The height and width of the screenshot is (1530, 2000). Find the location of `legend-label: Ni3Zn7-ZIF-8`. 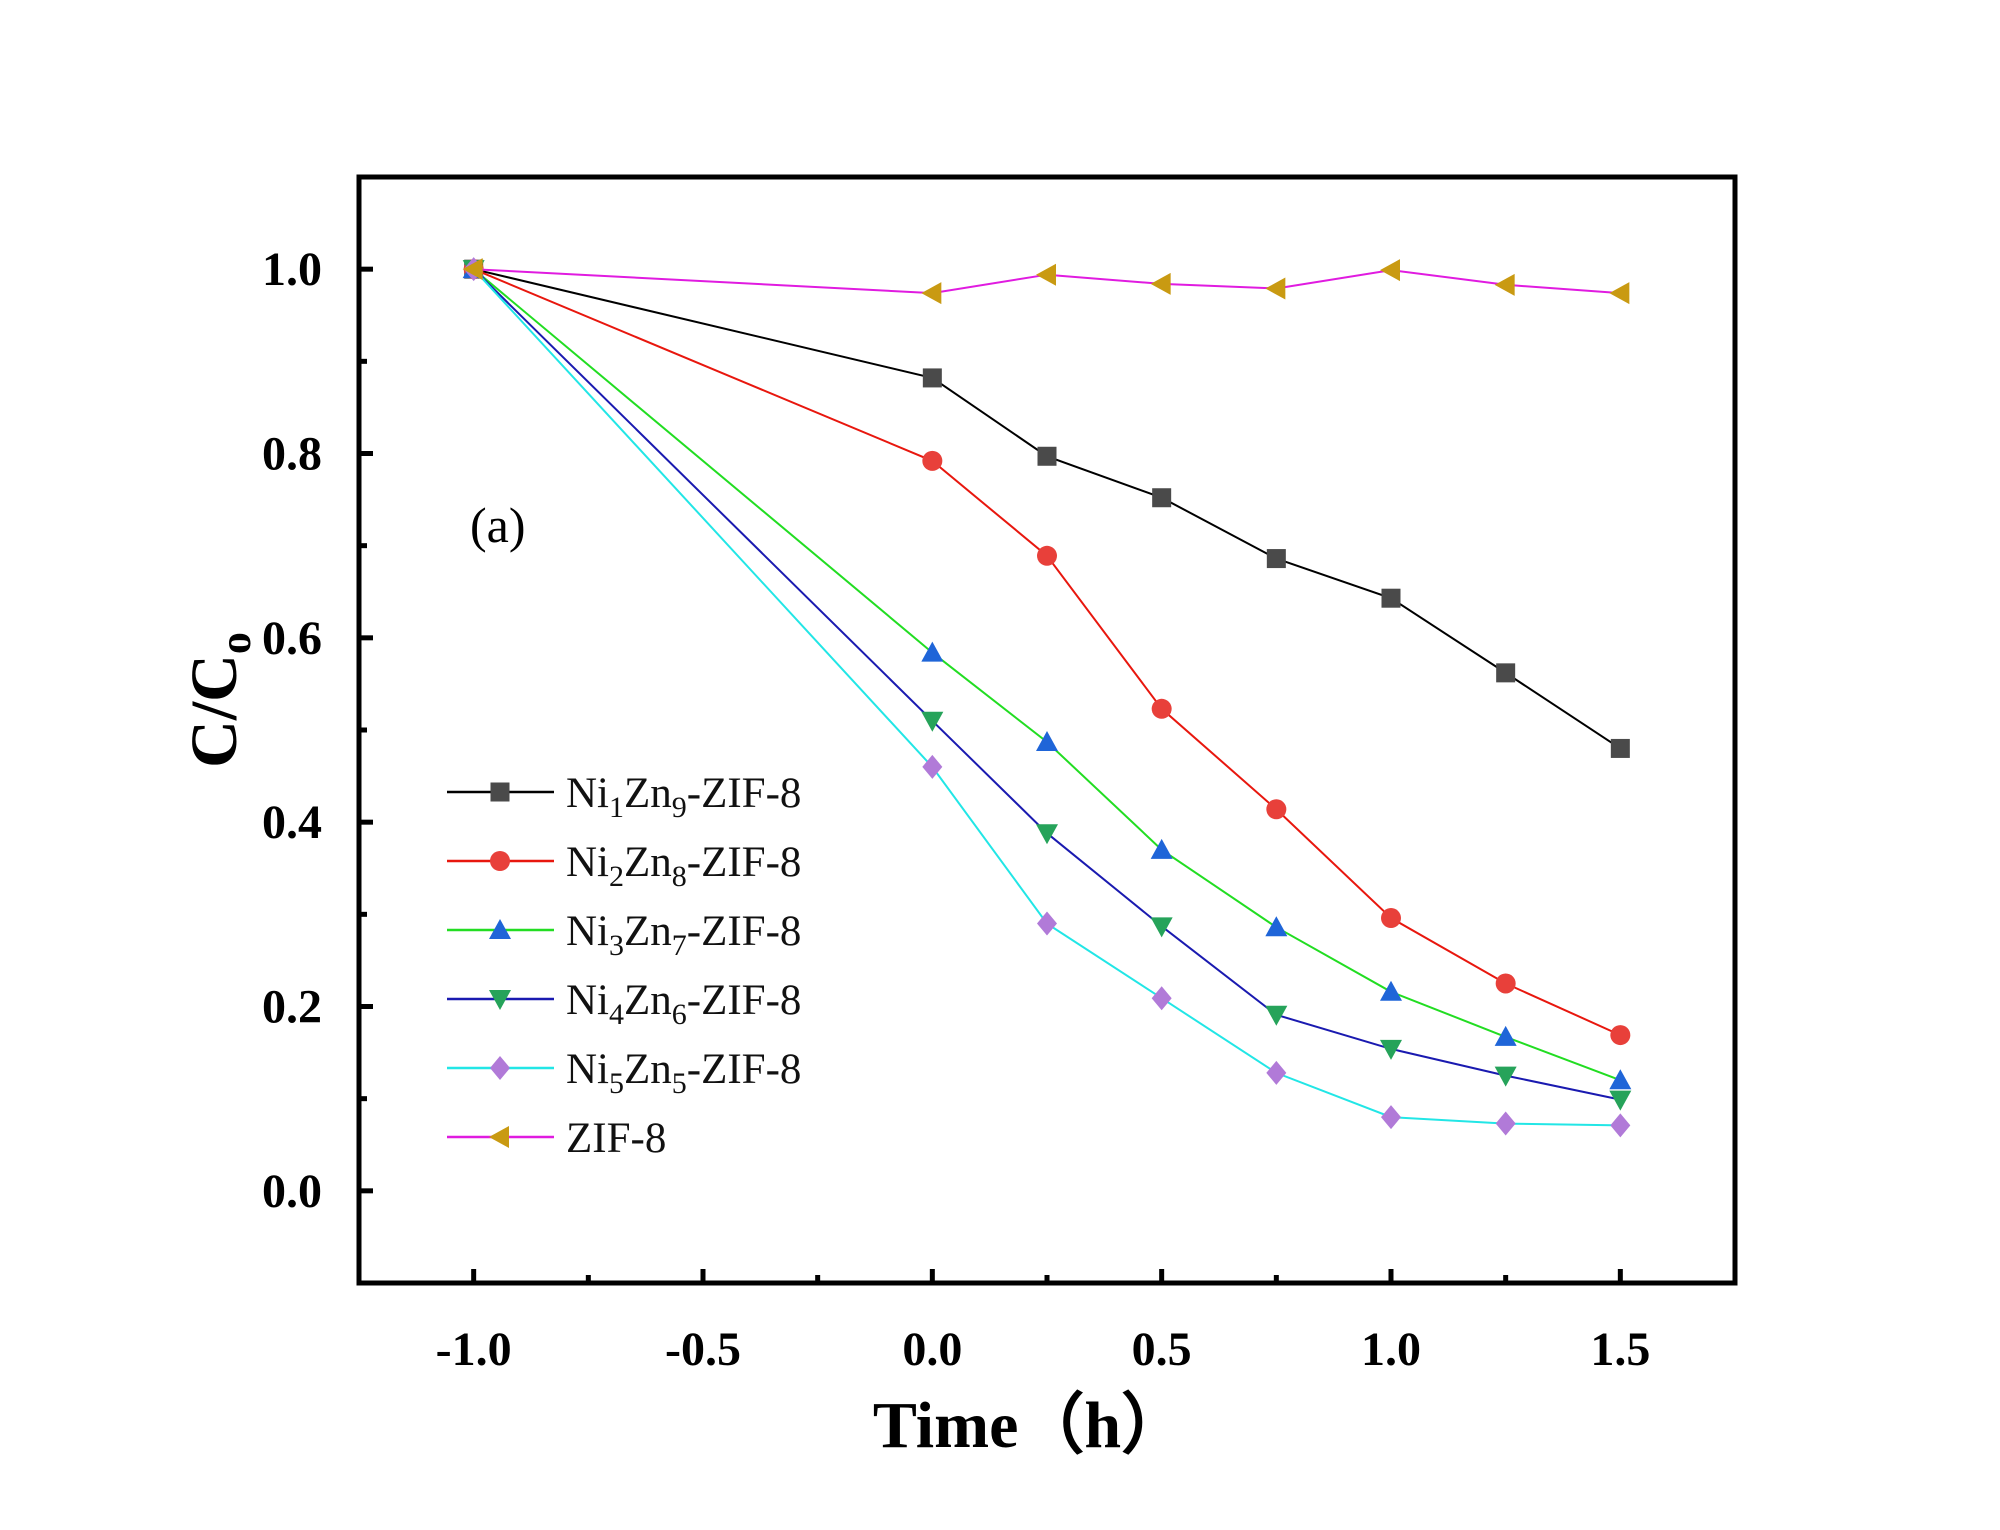

legend-label: Ni3Zn7-ZIF-8 is located at coordinates (683, 935).